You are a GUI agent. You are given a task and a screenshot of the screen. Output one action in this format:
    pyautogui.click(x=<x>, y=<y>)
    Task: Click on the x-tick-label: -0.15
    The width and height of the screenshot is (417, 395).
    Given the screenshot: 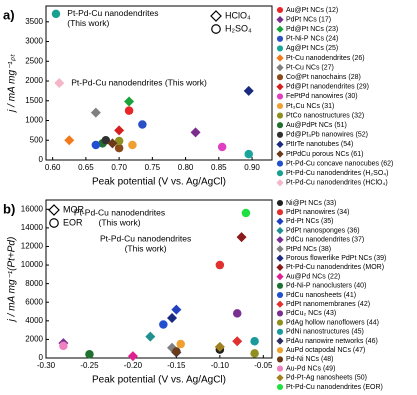 What is the action you would take?
    pyautogui.click(x=176, y=365)
    